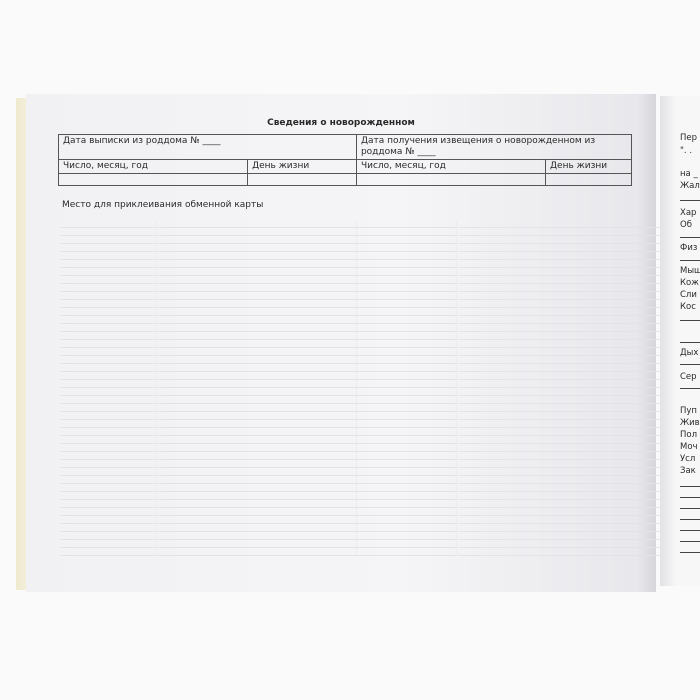 The height and width of the screenshot is (700, 700). What do you see at coordinates (451, 179) in the screenshot?
I see `notice-date-cell` at bounding box center [451, 179].